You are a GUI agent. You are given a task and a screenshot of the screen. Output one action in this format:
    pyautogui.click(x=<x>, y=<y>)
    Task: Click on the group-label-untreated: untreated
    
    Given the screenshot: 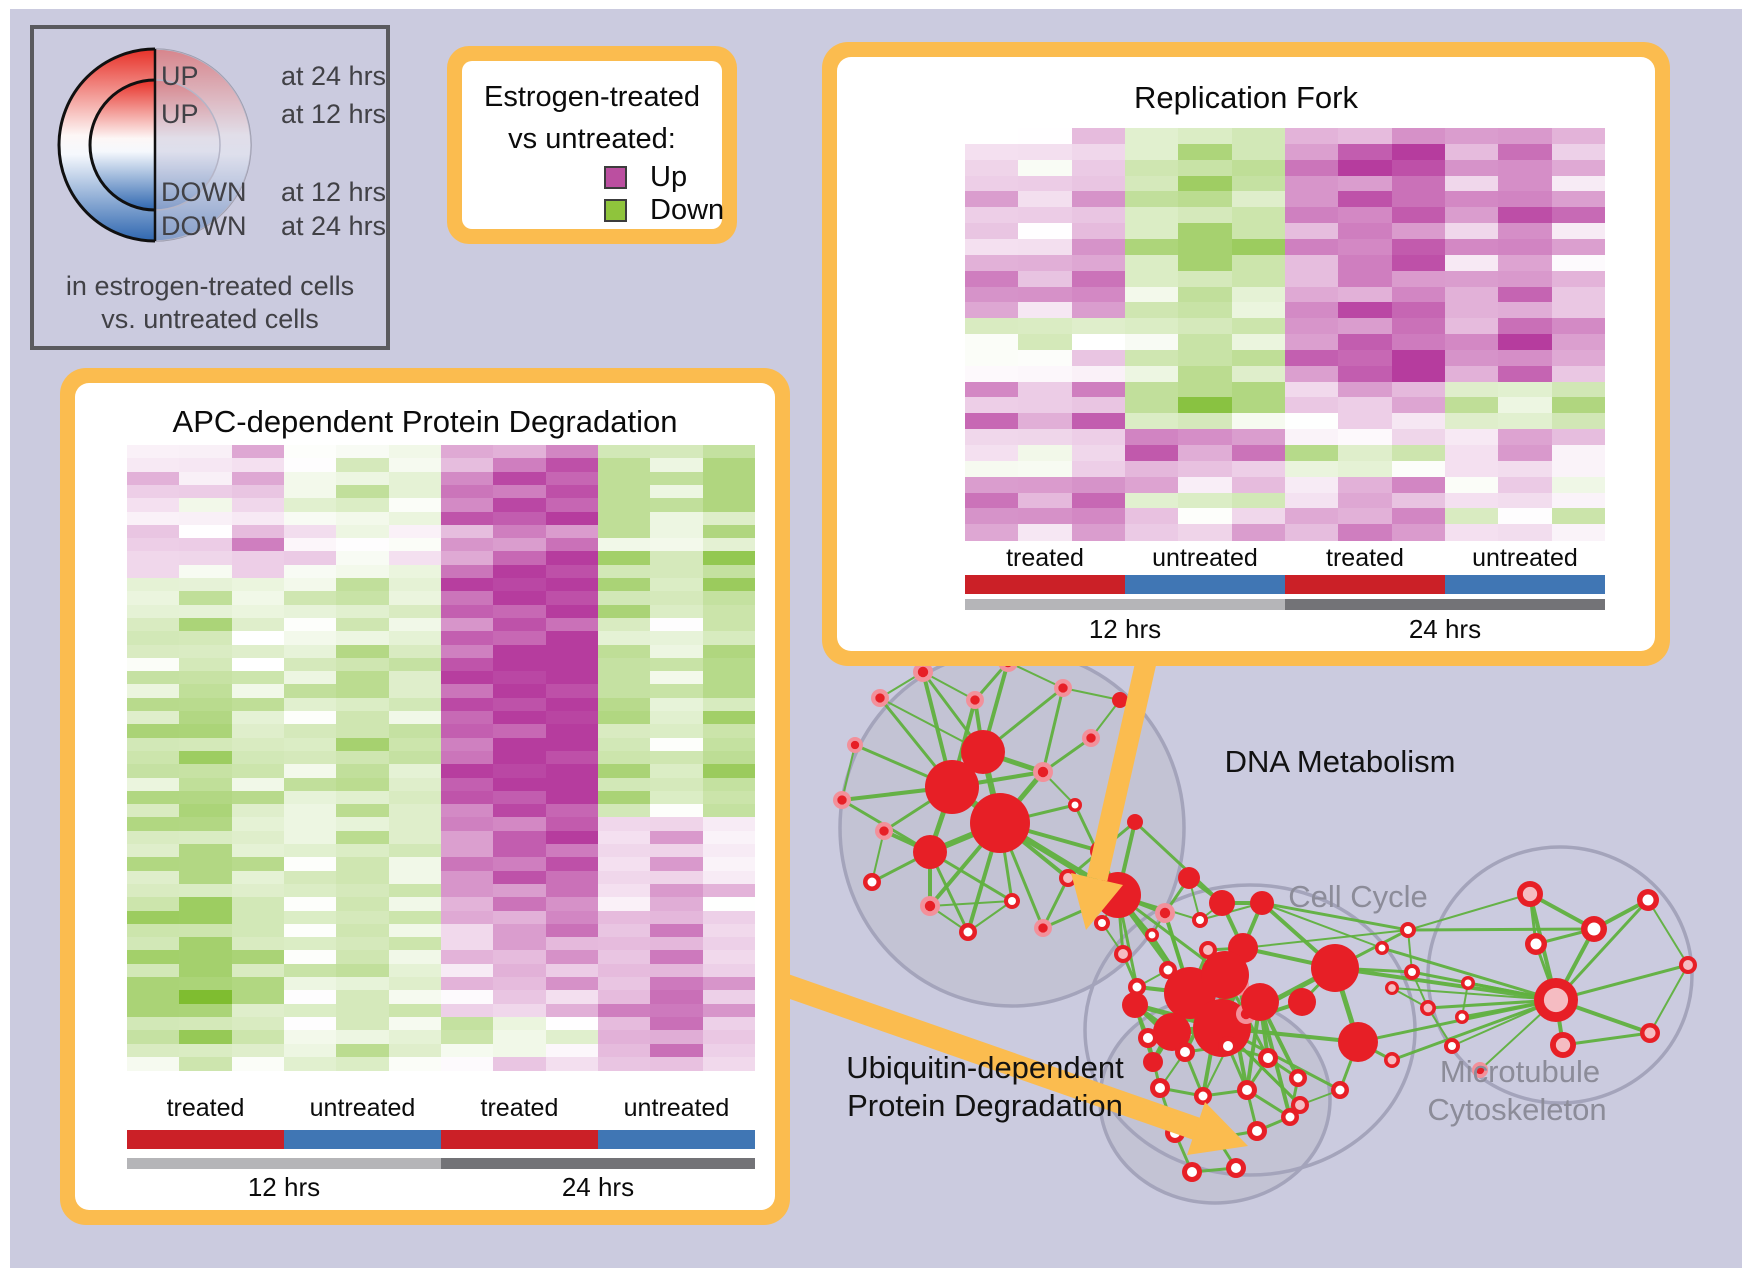 What is the action you would take?
    pyautogui.click(x=1525, y=558)
    